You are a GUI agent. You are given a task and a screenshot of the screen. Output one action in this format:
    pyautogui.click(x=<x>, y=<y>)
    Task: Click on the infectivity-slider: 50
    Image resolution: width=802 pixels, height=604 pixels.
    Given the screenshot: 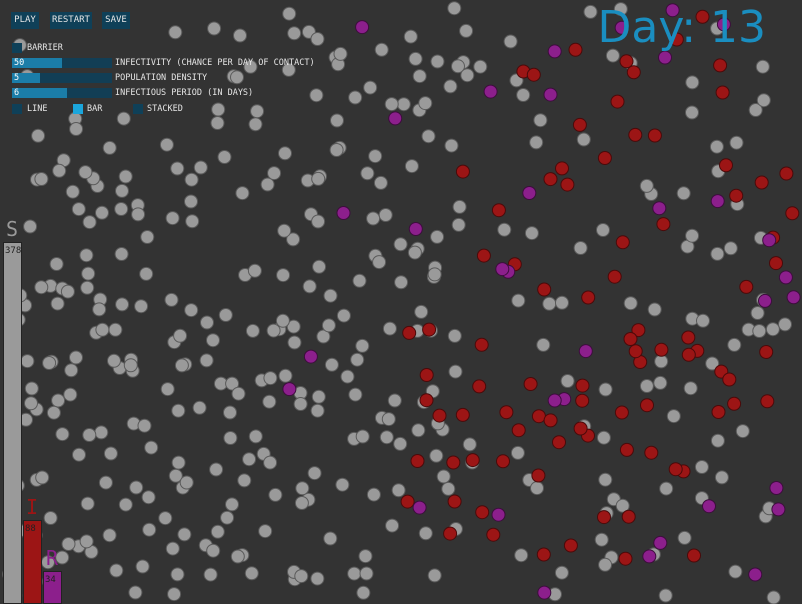 What is the action you would take?
    pyautogui.click(x=62, y=63)
    